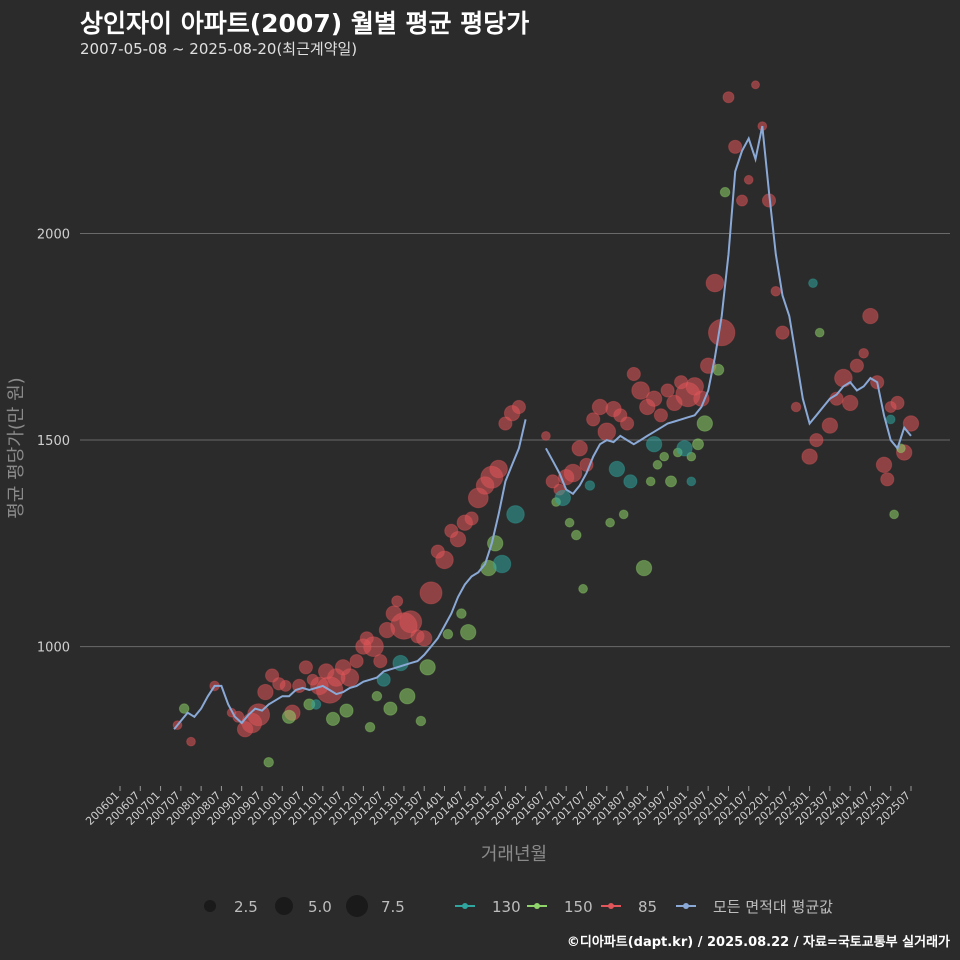  What do you see at coordinates (246, 907) in the screenshot?
I see `legend-size-label: 2.5` at bounding box center [246, 907].